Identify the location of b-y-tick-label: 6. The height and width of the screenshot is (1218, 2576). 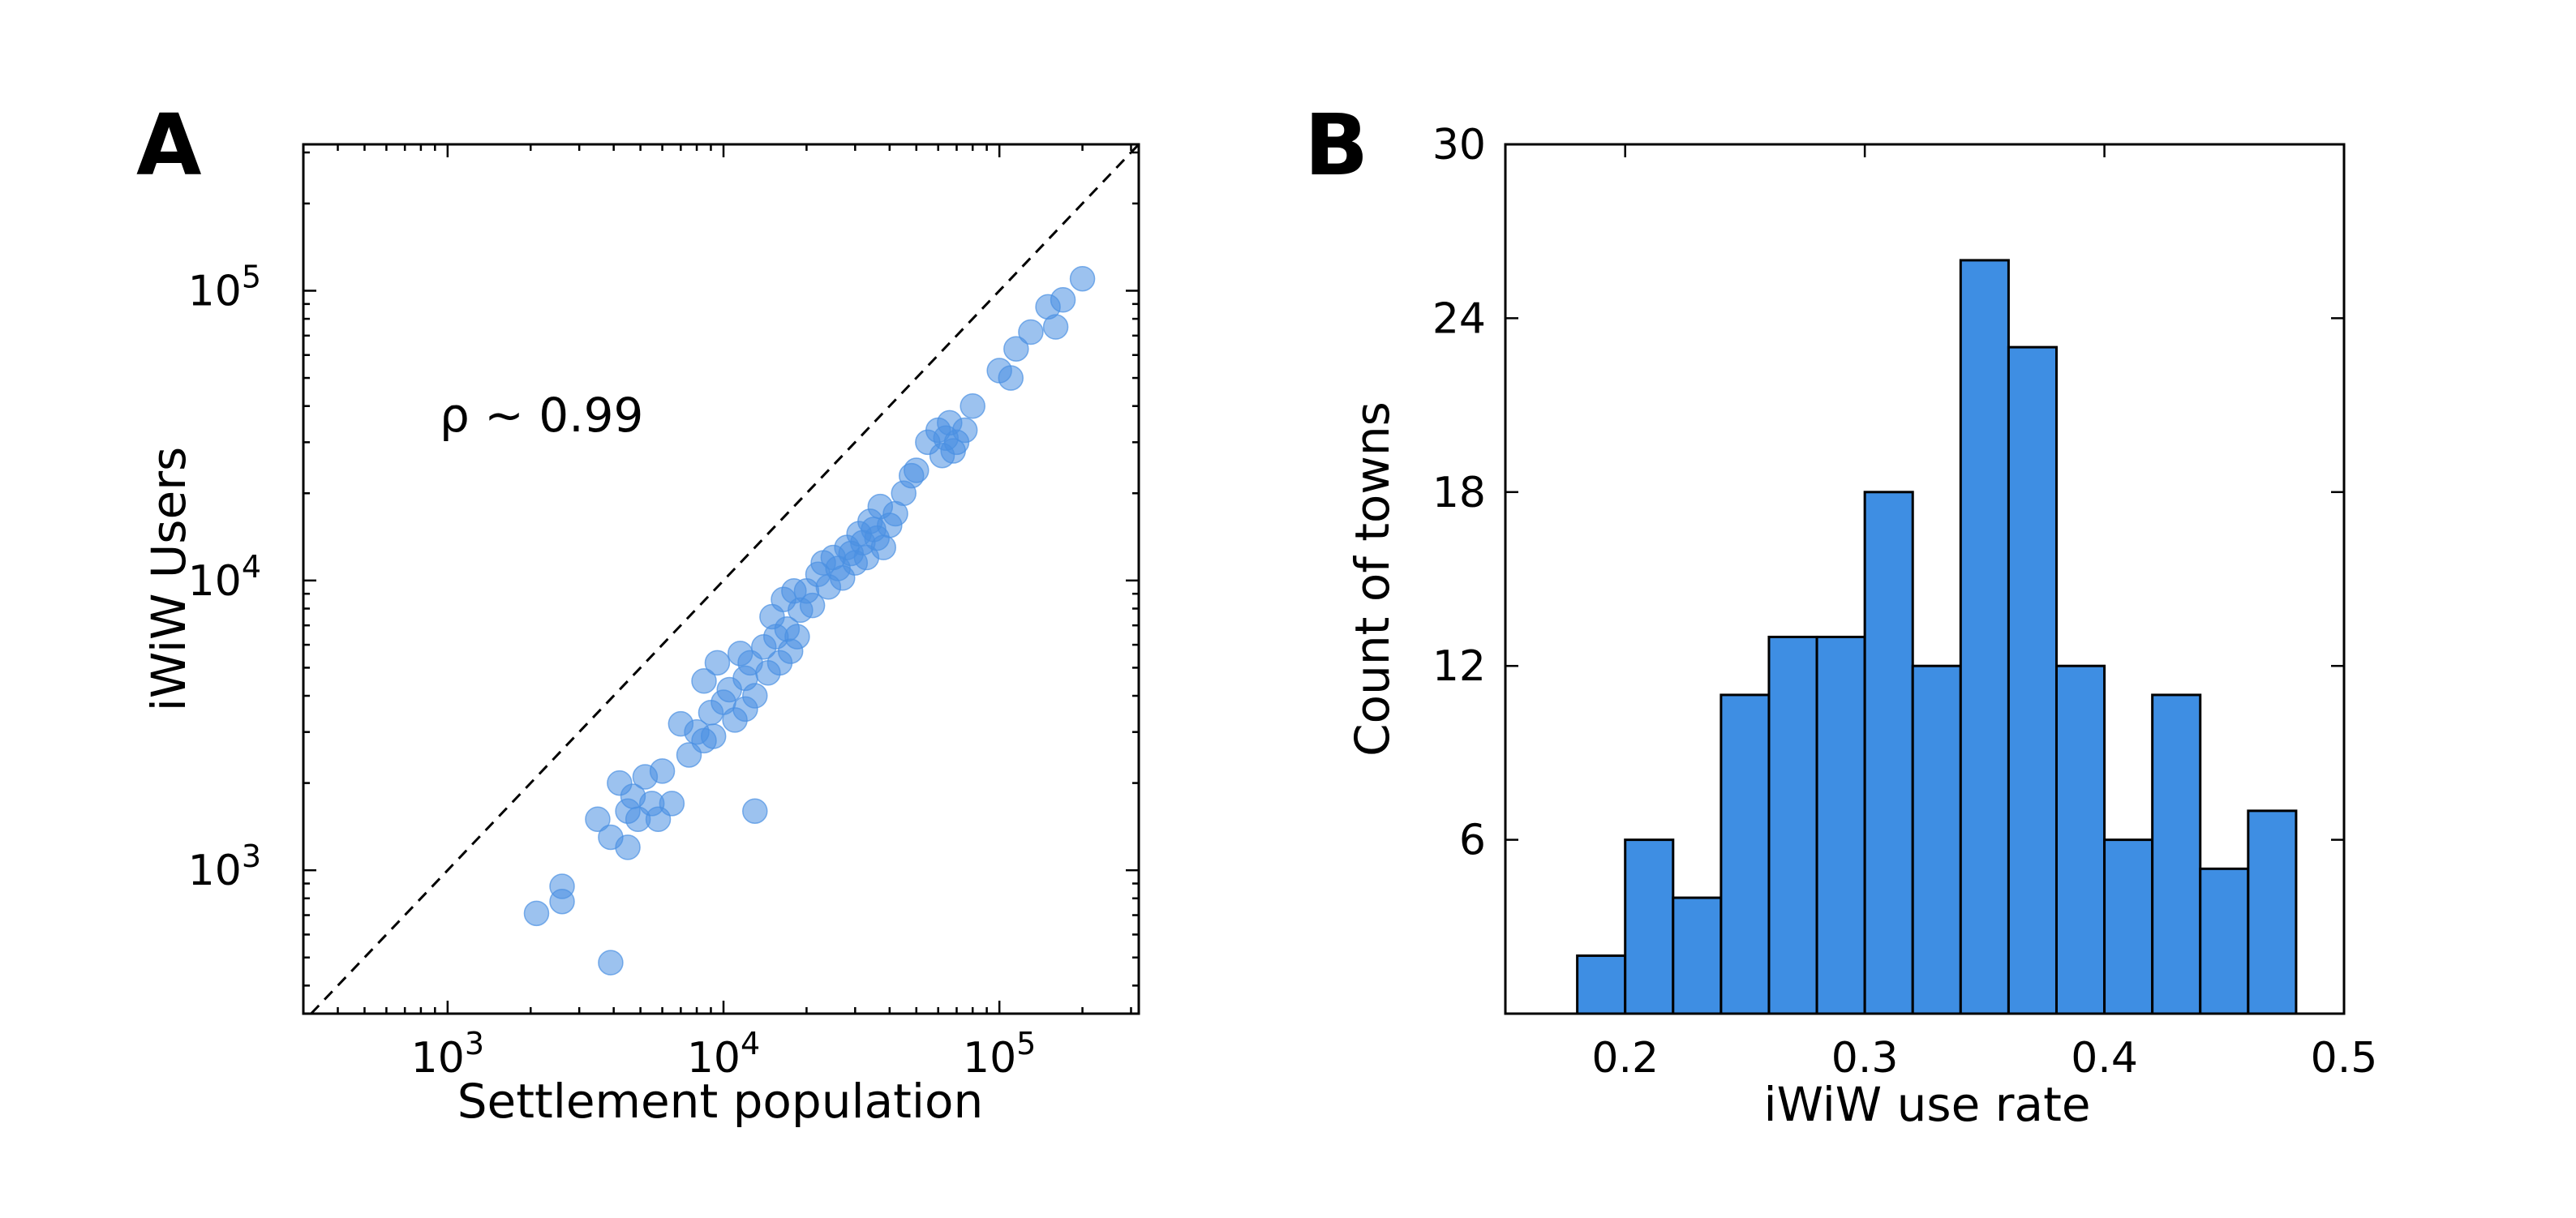
(1472, 841).